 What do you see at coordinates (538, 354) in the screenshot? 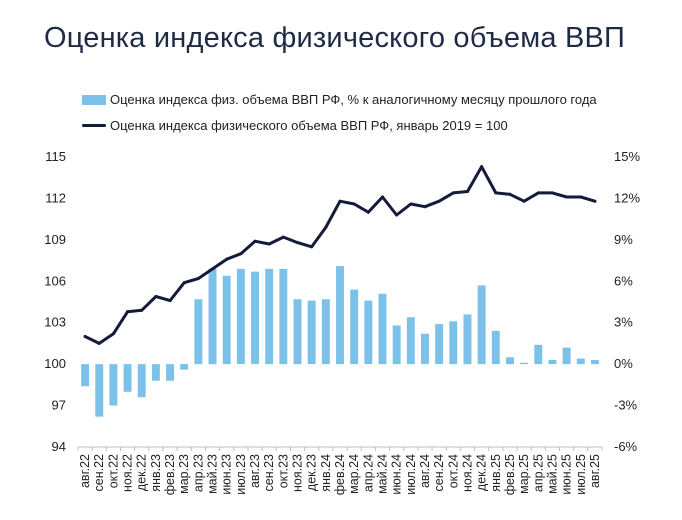
I see `bar-апр.25` at bounding box center [538, 354].